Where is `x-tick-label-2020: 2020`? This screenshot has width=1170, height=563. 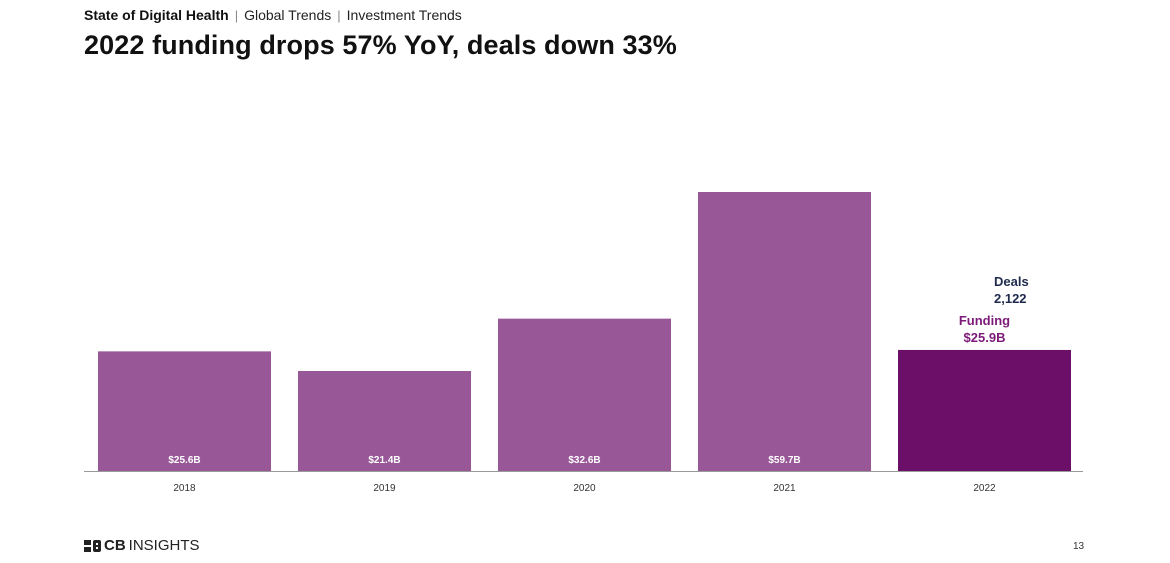
x-tick-label-2020: 2020 is located at coordinates (584, 488).